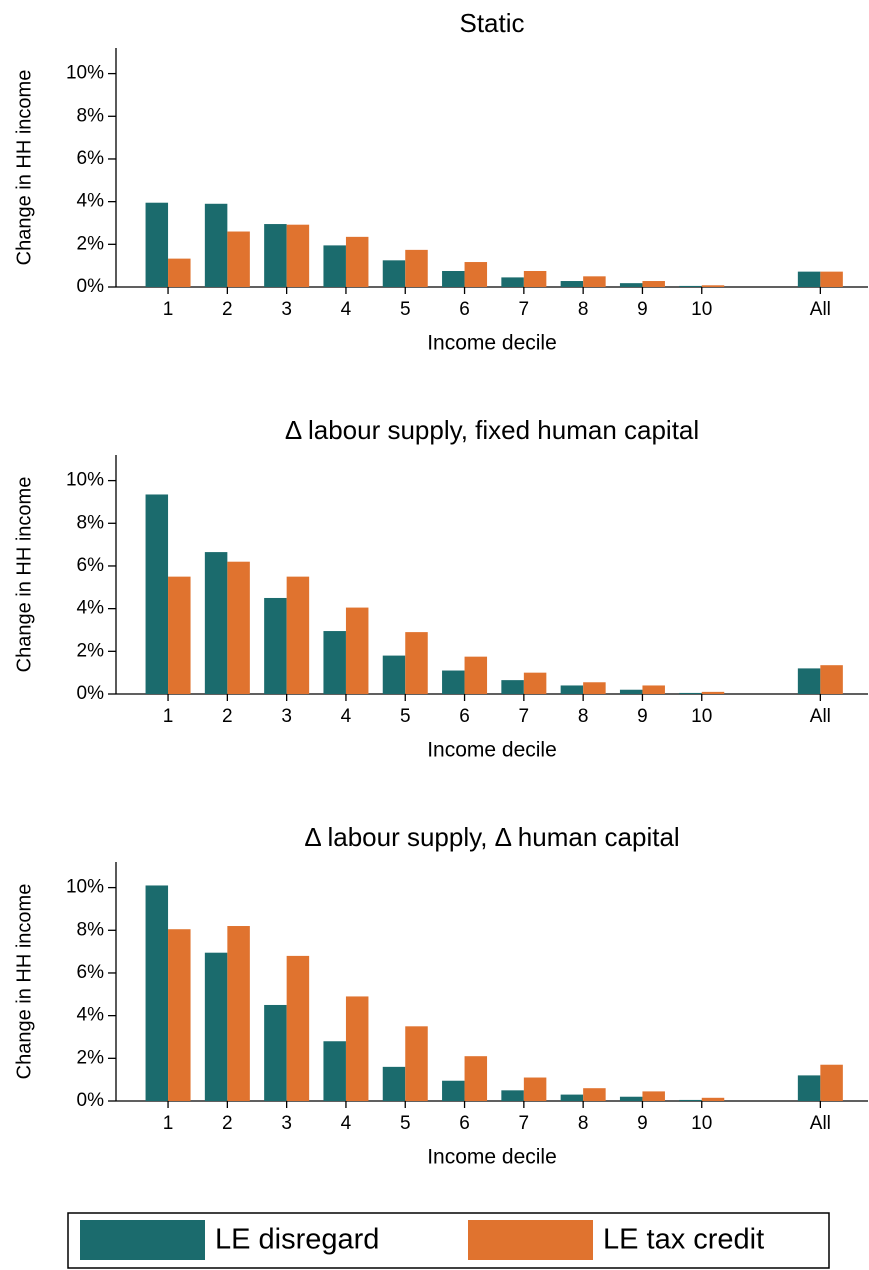  Describe the element at coordinates (448, 1240) in the screenshot. I see `legend-box` at that location.